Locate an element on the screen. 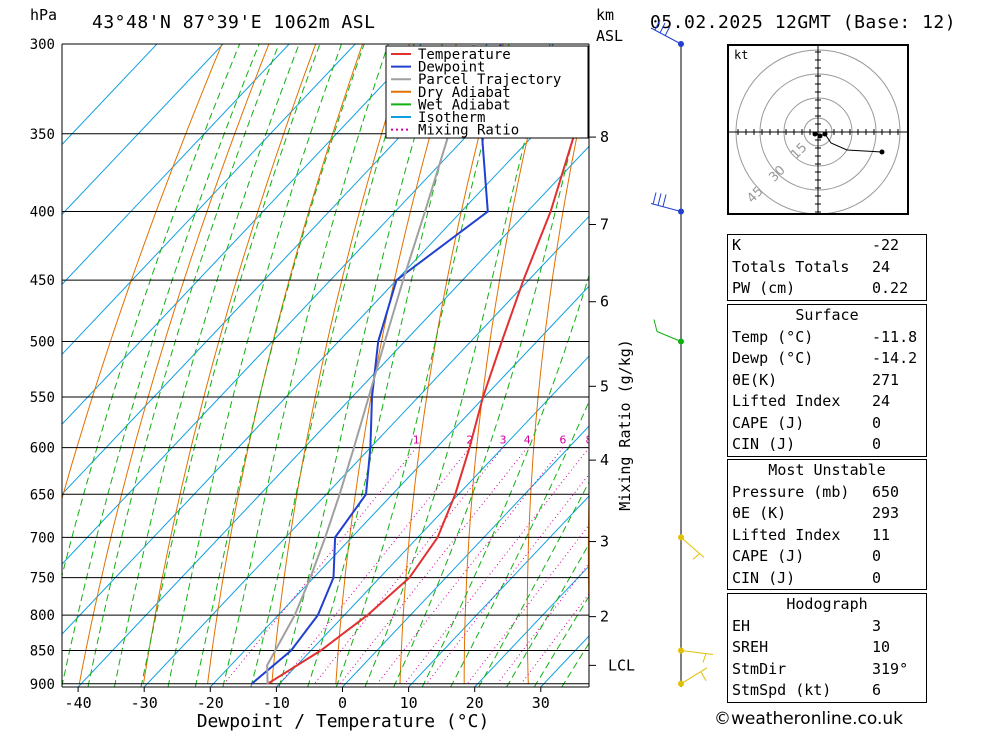 The height and width of the screenshot is (733, 1000). pressure-tick-label: 850 is located at coordinates (42, 651).